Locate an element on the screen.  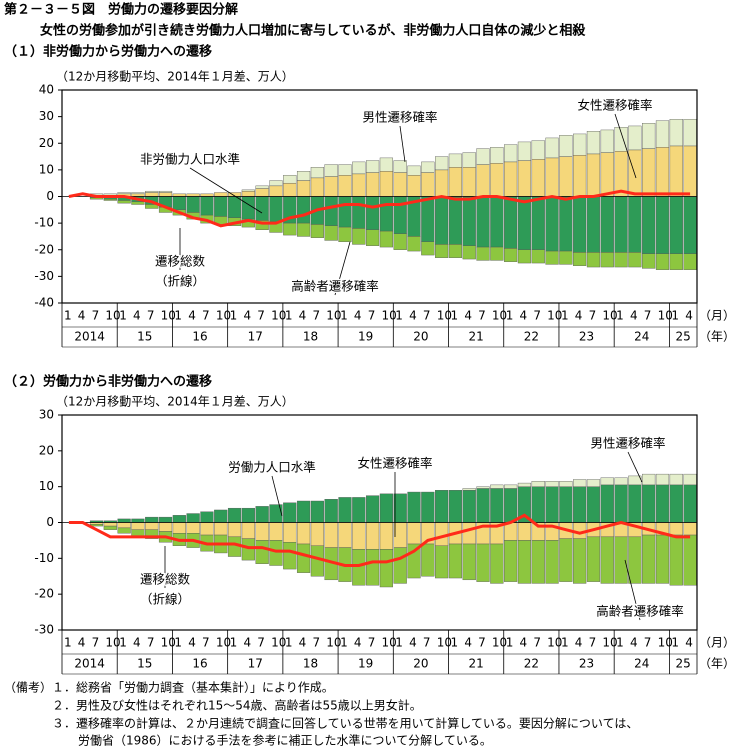
series-annotation: 女性遷移確率 is located at coordinates (614, 105).